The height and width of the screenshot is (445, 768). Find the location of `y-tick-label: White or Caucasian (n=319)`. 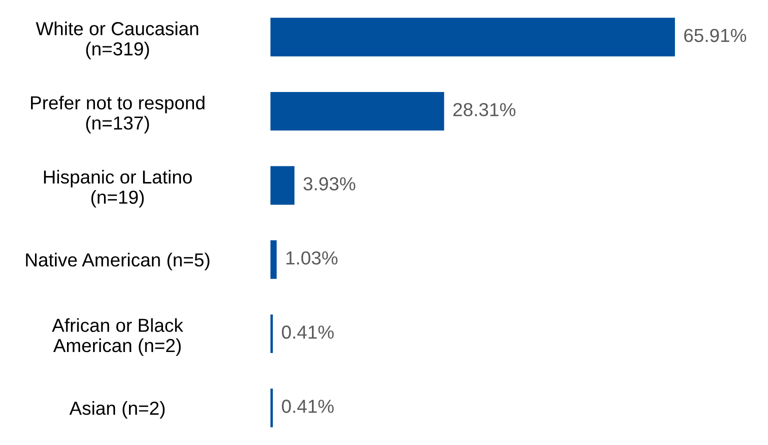

y-tick-label: White or Caucasian (n=319) is located at coordinates (117, 41).